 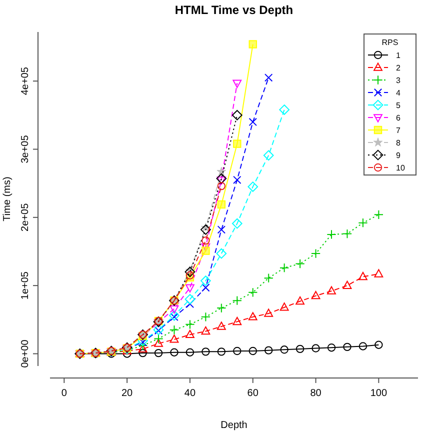 What do you see at coordinates (234, 10) in the screenshot?
I see `chart-title: HTML Time vs Depth` at bounding box center [234, 10].